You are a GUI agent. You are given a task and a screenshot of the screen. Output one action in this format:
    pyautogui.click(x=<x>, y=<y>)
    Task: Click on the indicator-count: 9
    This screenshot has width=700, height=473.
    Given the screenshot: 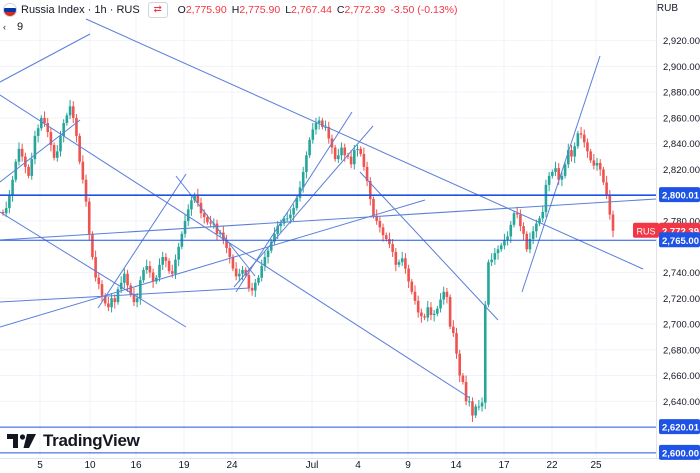 What is the action you would take?
    pyautogui.click(x=20, y=27)
    